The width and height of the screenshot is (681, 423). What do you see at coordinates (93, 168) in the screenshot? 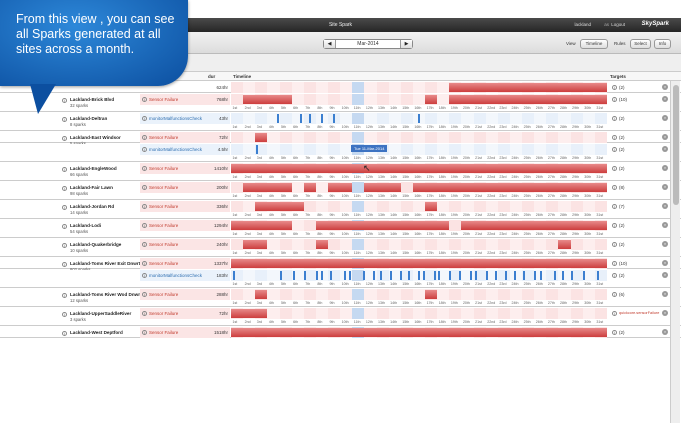
I see `site-name: Lackland-EngleWood` at bounding box center [93, 168].